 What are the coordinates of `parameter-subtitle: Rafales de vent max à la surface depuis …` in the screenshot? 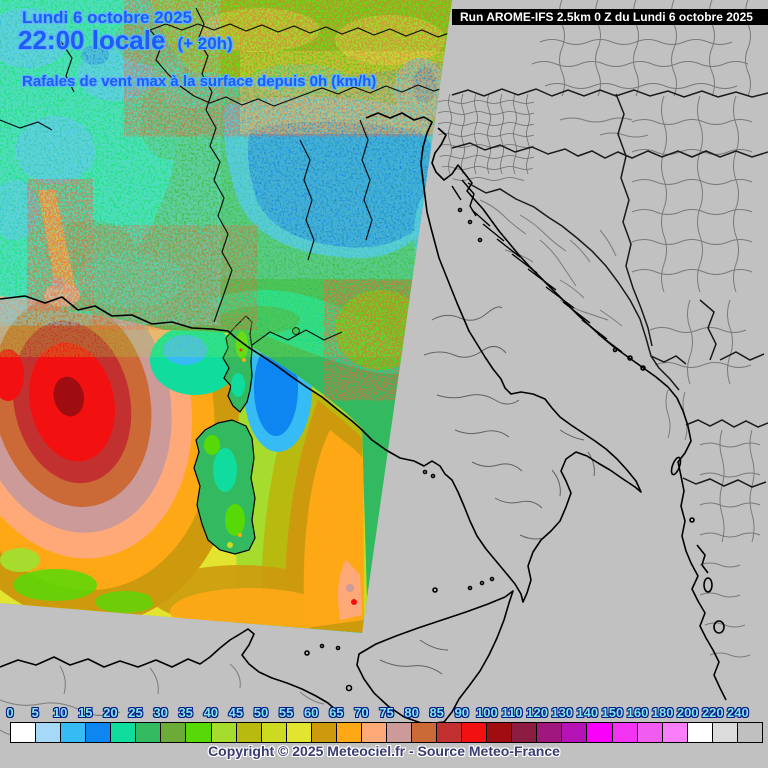 It's located at (199, 81).